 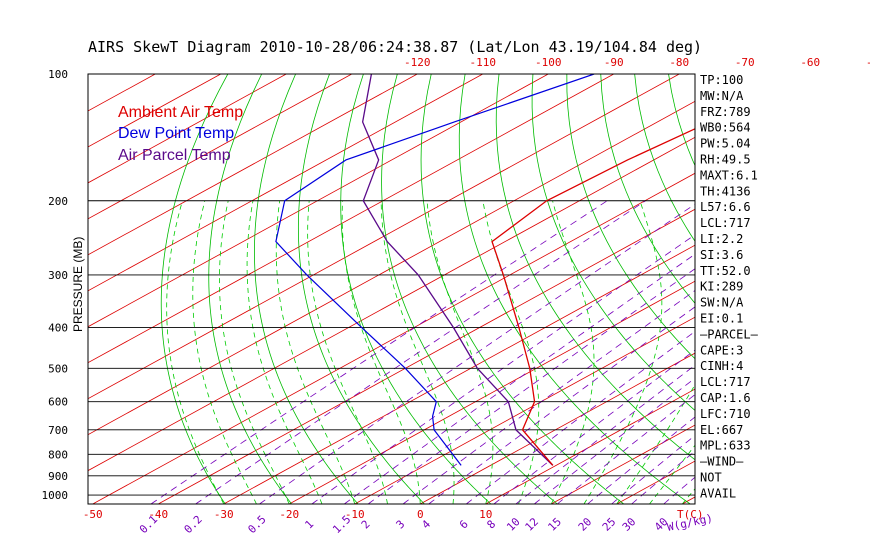 What do you see at coordinates (721, 366) in the screenshot?
I see `index-label: CINH:4` at bounding box center [721, 366].